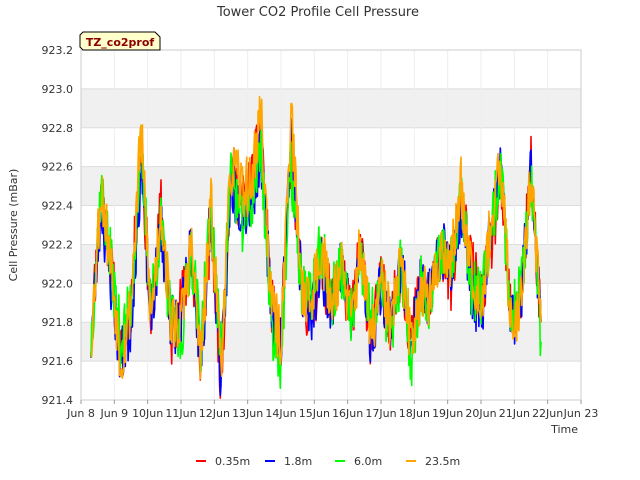 This screenshot has height=480, width=640. I want to click on x-tick-label: 14Jun, so click(280, 413).